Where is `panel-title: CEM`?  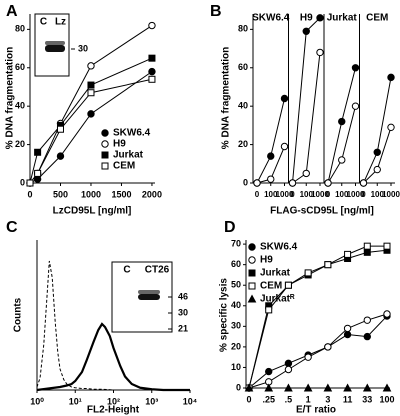 panel-title: CEM is located at coordinates (377, 18).